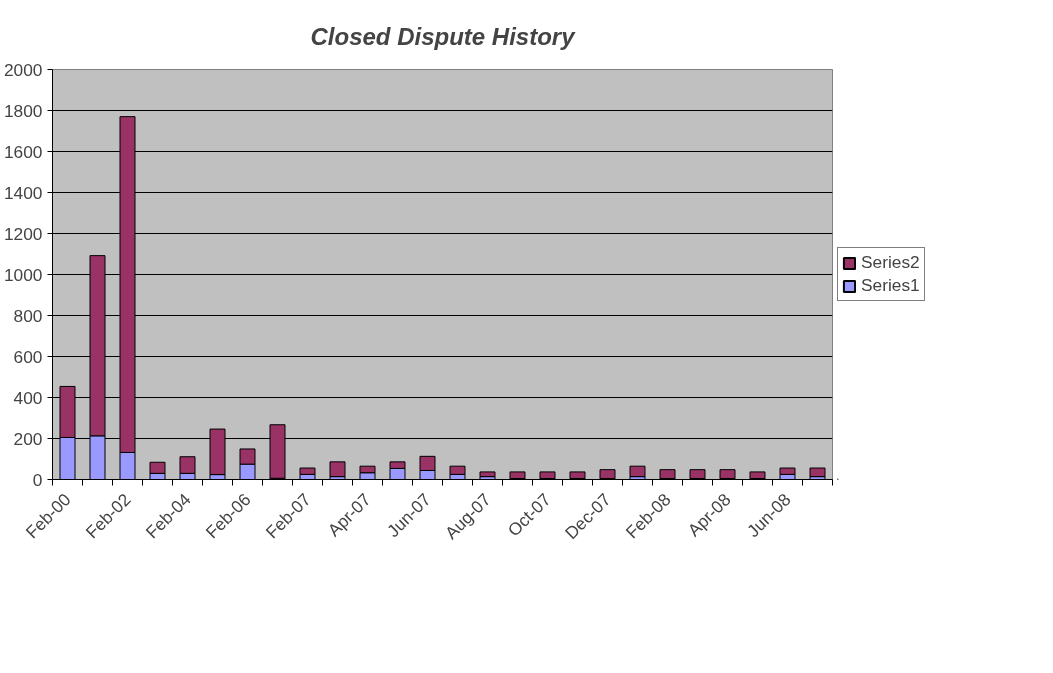 The height and width of the screenshot is (673, 1053). Describe the element at coordinates (23, 151) in the screenshot. I see `y-tick-label: 1600` at that location.